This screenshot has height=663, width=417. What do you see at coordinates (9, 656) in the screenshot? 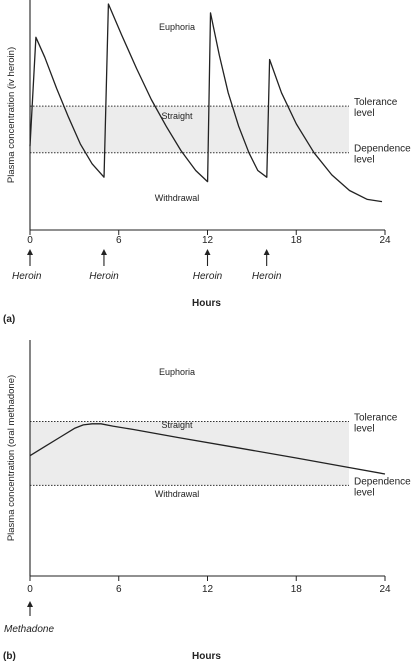
I see `panel-label: (b)` at bounding box center [9, 656].